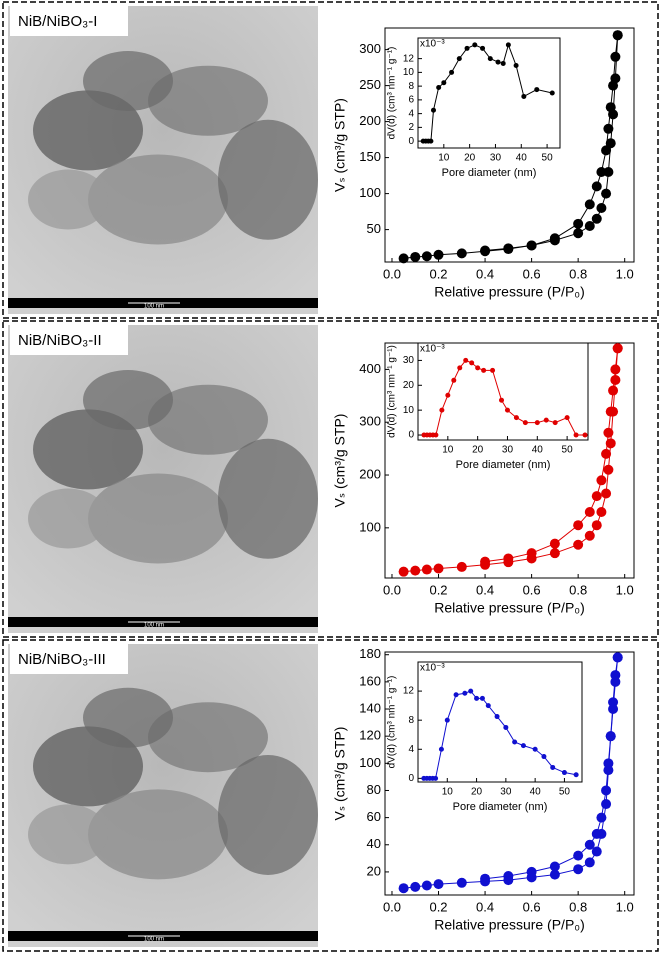 The height and width of the screenshot is (958, 661). I want to click on x-tick-label: 10, so click(448, 450).